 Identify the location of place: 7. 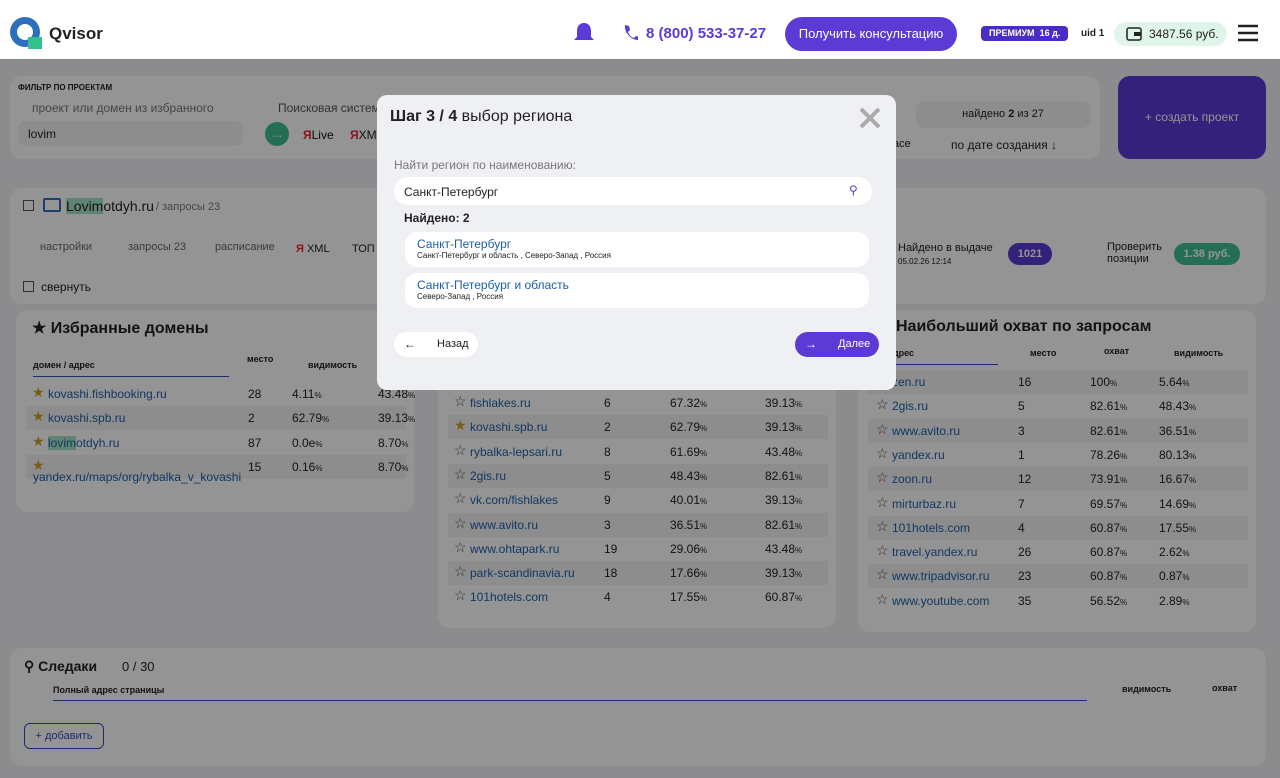
(1021, 503).